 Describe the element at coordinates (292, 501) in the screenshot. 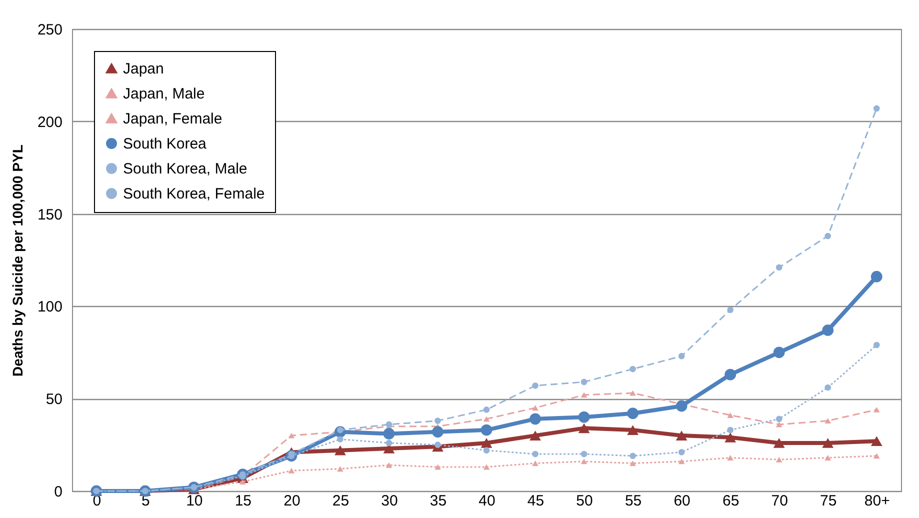

I see `x-tick-label: 20` at that location.